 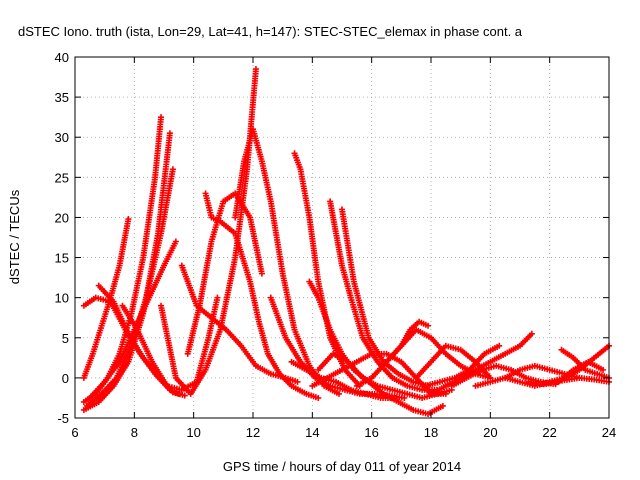 What do you see at coordinates (253, 432) in the screenshot?
I see `x-tick-label: 12` at bounding box center [253, 432].